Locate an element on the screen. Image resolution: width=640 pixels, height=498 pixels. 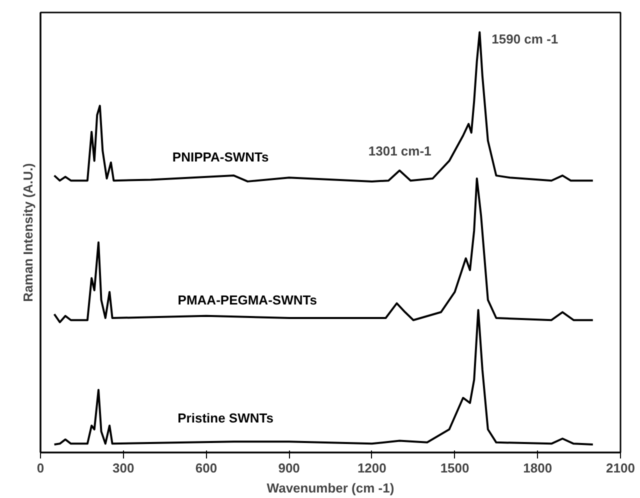
x-tick-label: 1800 is located at coordinates (537, 468).